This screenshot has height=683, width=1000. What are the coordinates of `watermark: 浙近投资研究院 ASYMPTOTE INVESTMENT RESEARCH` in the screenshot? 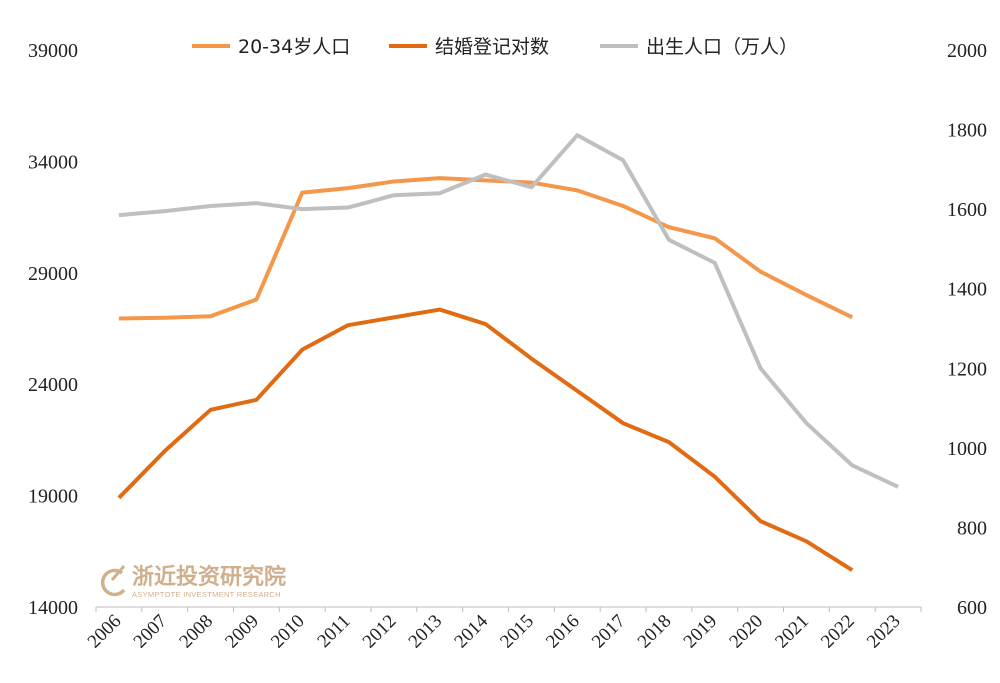 It's located at (193, 581).